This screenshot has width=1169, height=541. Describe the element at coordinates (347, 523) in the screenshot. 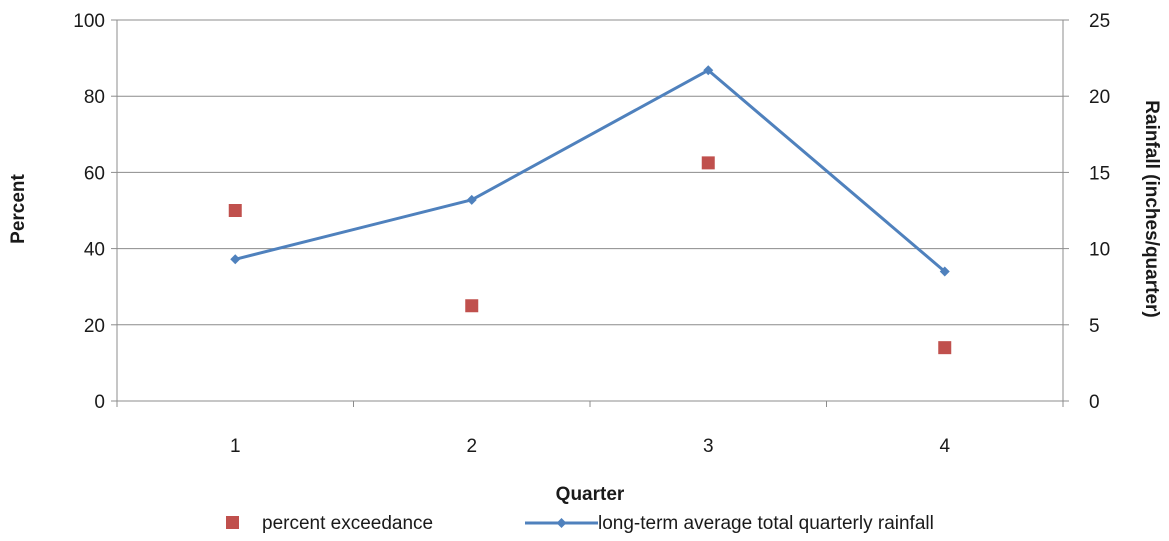

I see `legend-label-exceedance: percent exceedance` at that location.